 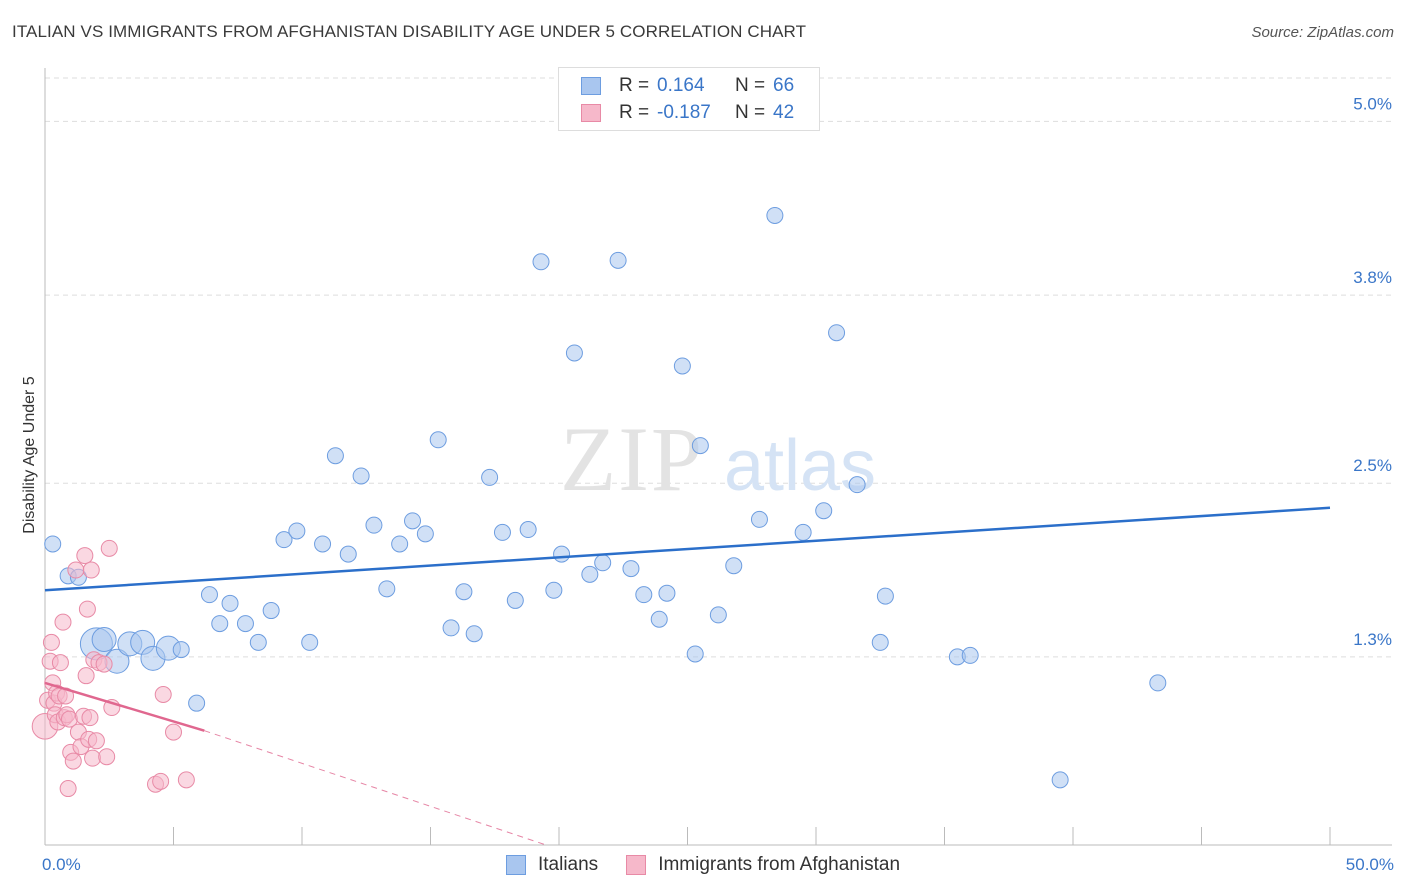 What do you see at coordinates (1372, 639) in the screenshot?
I see `y-tick-label: 1.3%` at bounding box center [1372, 639].